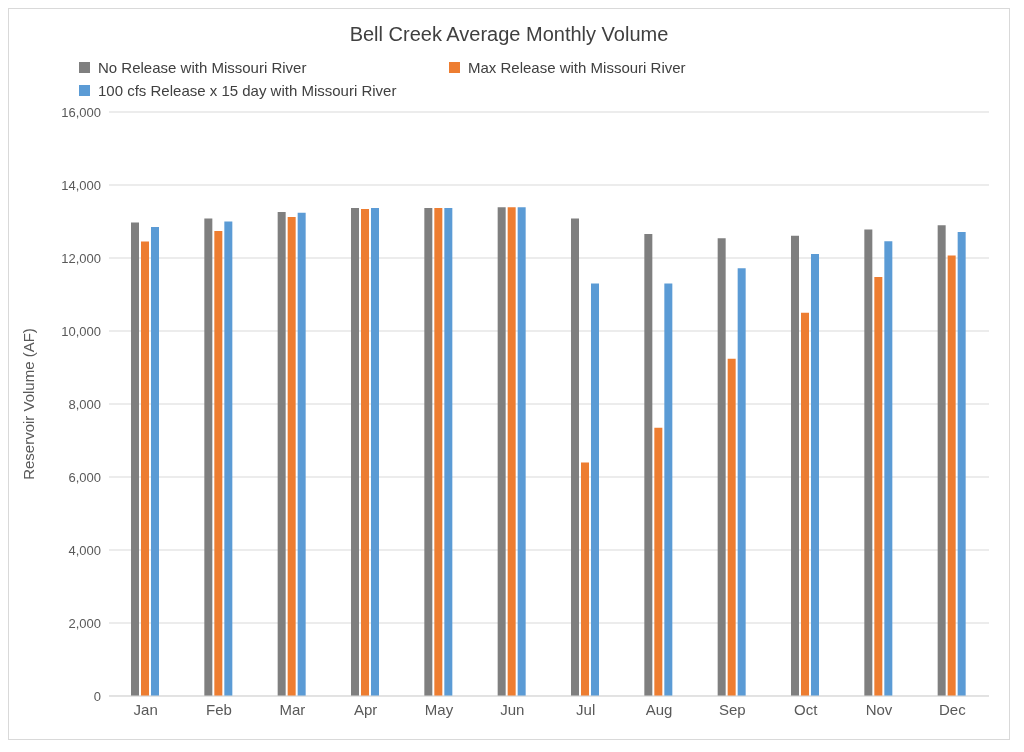 Image resolution: width=1024 pixels, height=752 pixels. I want to click on legend-label: No Release with Missouri River, so click(202, 67).